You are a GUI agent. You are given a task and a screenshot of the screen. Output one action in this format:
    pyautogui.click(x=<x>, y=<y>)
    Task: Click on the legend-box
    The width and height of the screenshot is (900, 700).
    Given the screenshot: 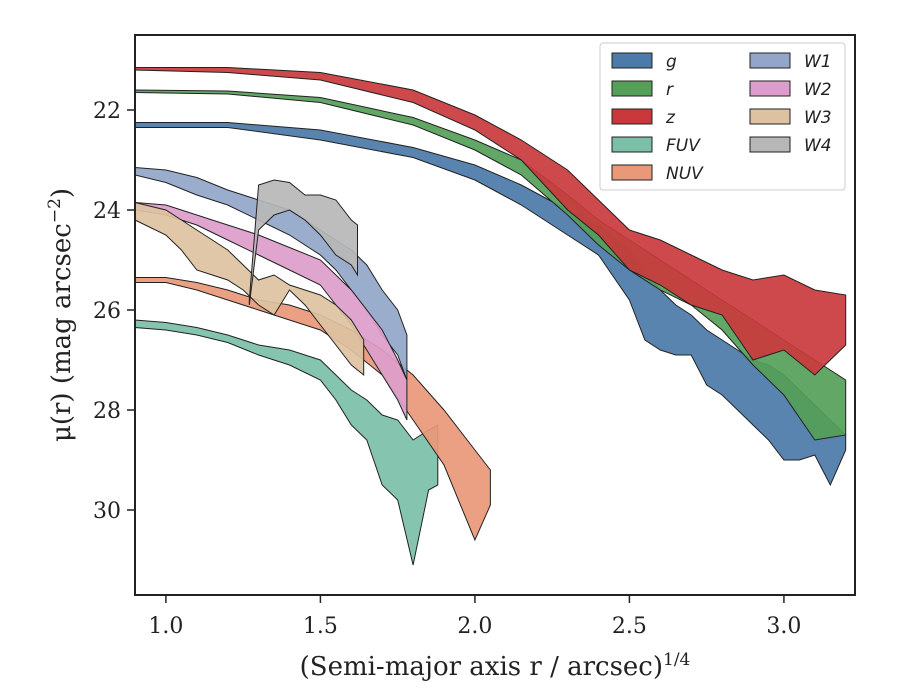 What is the action you would take?
    pyautogui.click(x=722, y=116)
    